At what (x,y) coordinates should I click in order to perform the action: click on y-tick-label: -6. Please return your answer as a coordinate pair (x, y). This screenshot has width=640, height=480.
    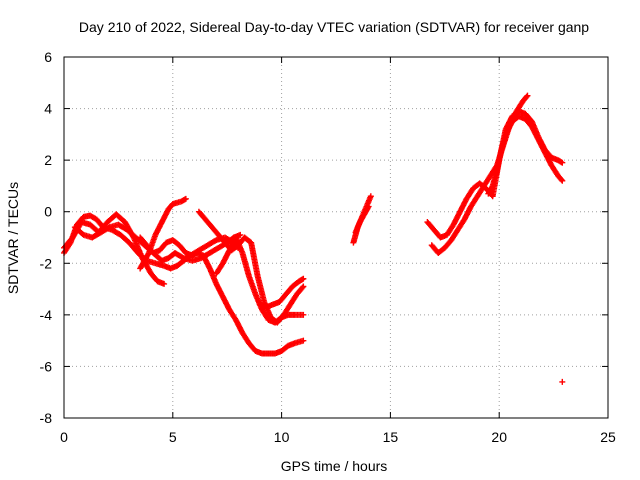
    Looking at the image, I should click on (46, 366).